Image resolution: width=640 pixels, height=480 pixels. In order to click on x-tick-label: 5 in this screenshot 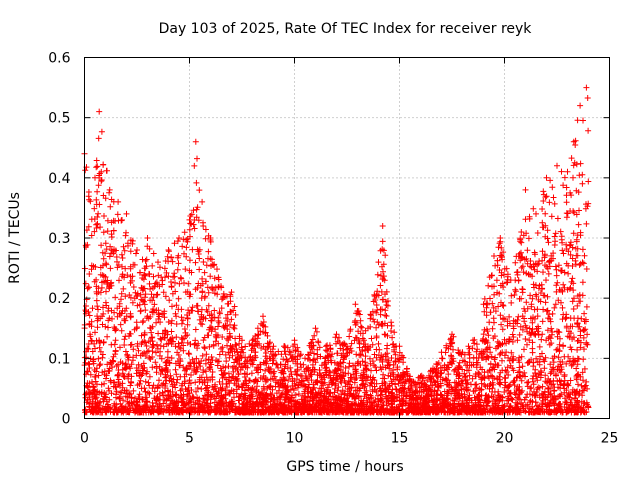, I will do `click(189, 439)`.